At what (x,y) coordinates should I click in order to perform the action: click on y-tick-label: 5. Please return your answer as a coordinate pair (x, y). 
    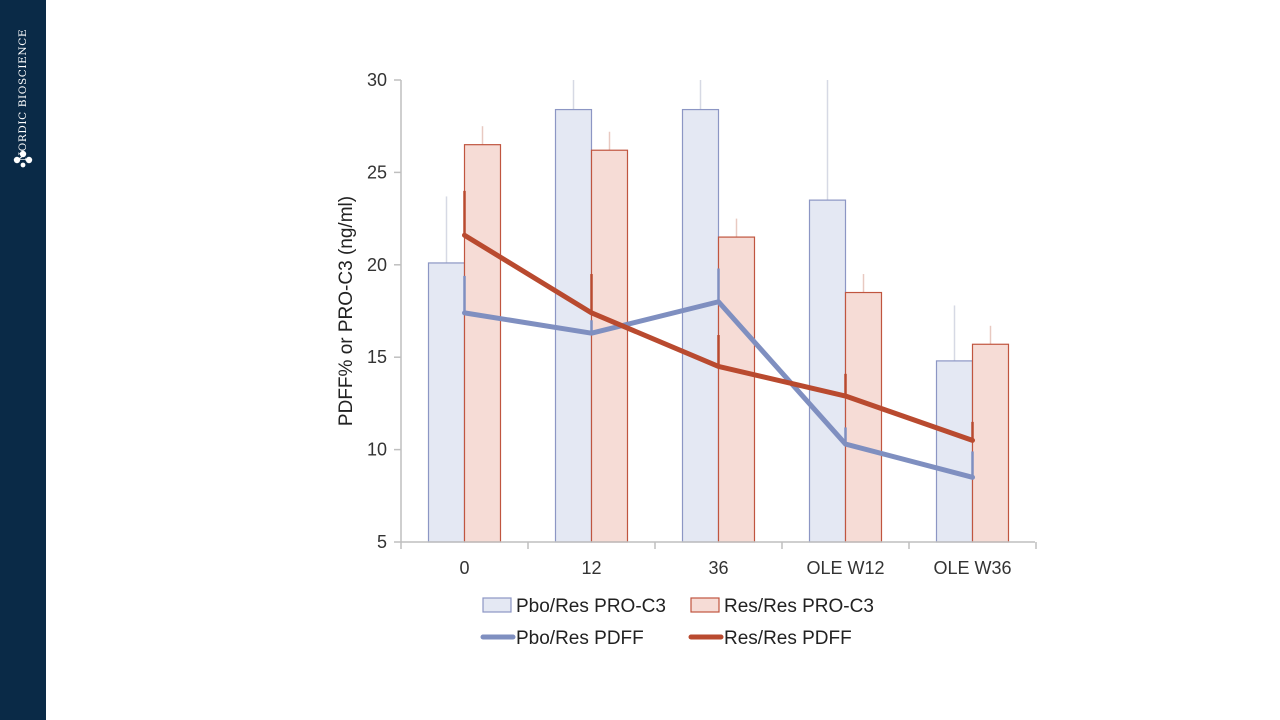
    Looking at the image, I should click on (382, 542).